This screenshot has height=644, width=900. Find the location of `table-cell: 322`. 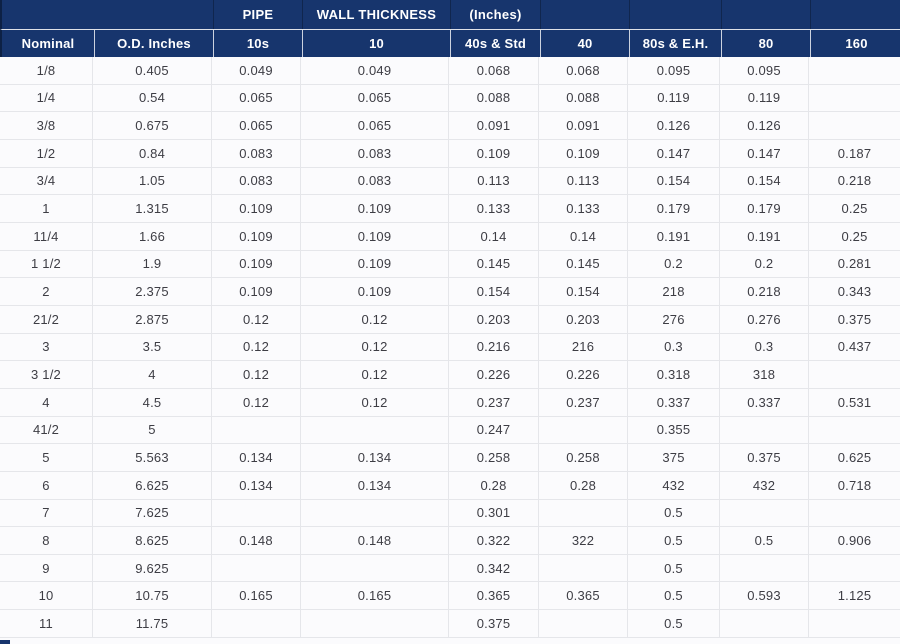

table-cell: 322 is located at coordinates (582, 540).